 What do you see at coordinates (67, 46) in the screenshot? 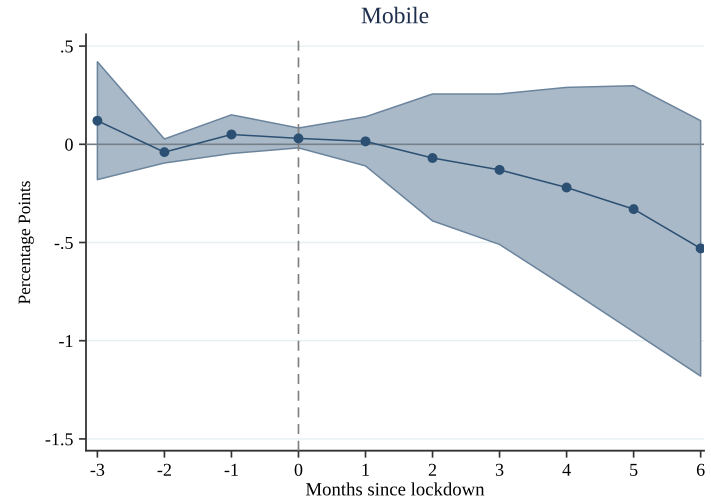
I see `y-tick-label: .5` at bounding box center [67, 46].